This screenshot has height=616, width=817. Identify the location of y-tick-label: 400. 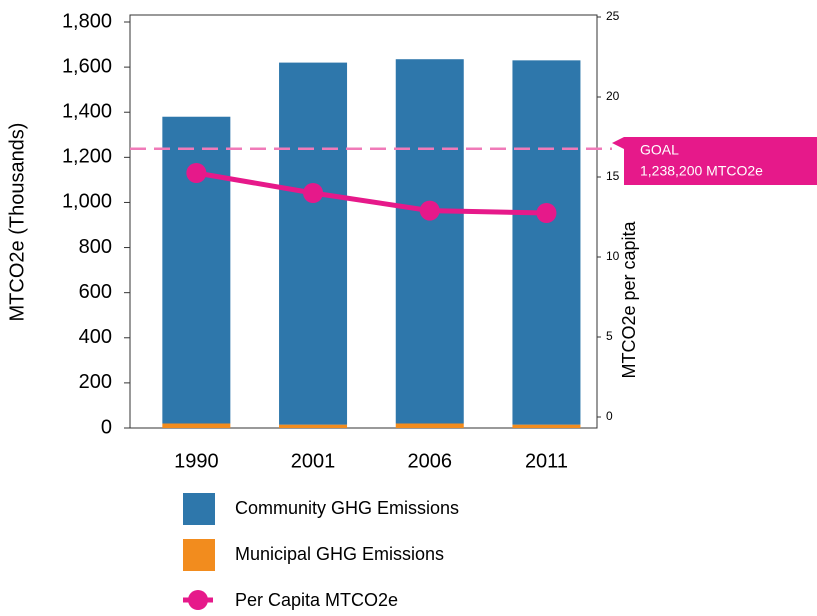
(95, 337).